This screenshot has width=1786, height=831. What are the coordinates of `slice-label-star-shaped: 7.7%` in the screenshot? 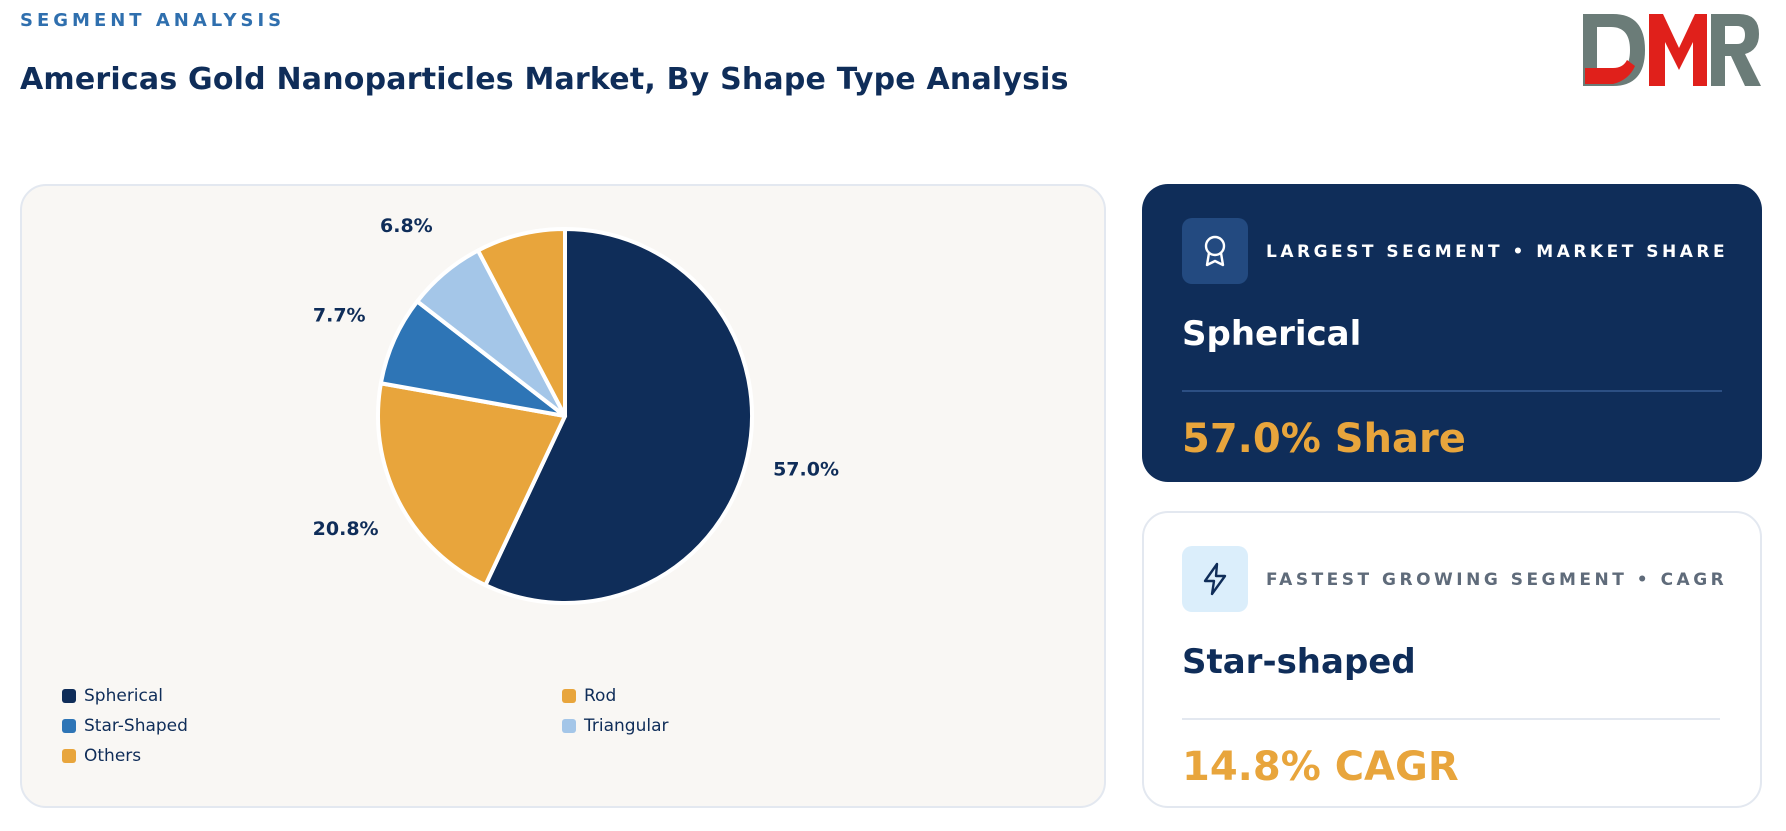 It's located at (339, 315).